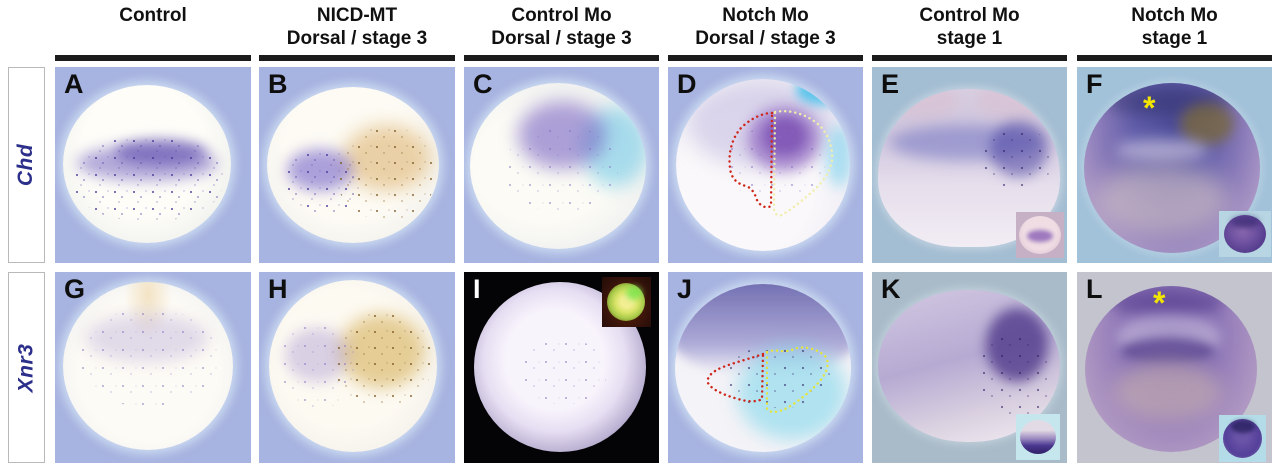 Image resolution: width=1280 pixels, height=475 pixels. What do you see at coordinates (561, 367) in the screenshot?
I see `panel-i: I` at bounding box center [561, 367].